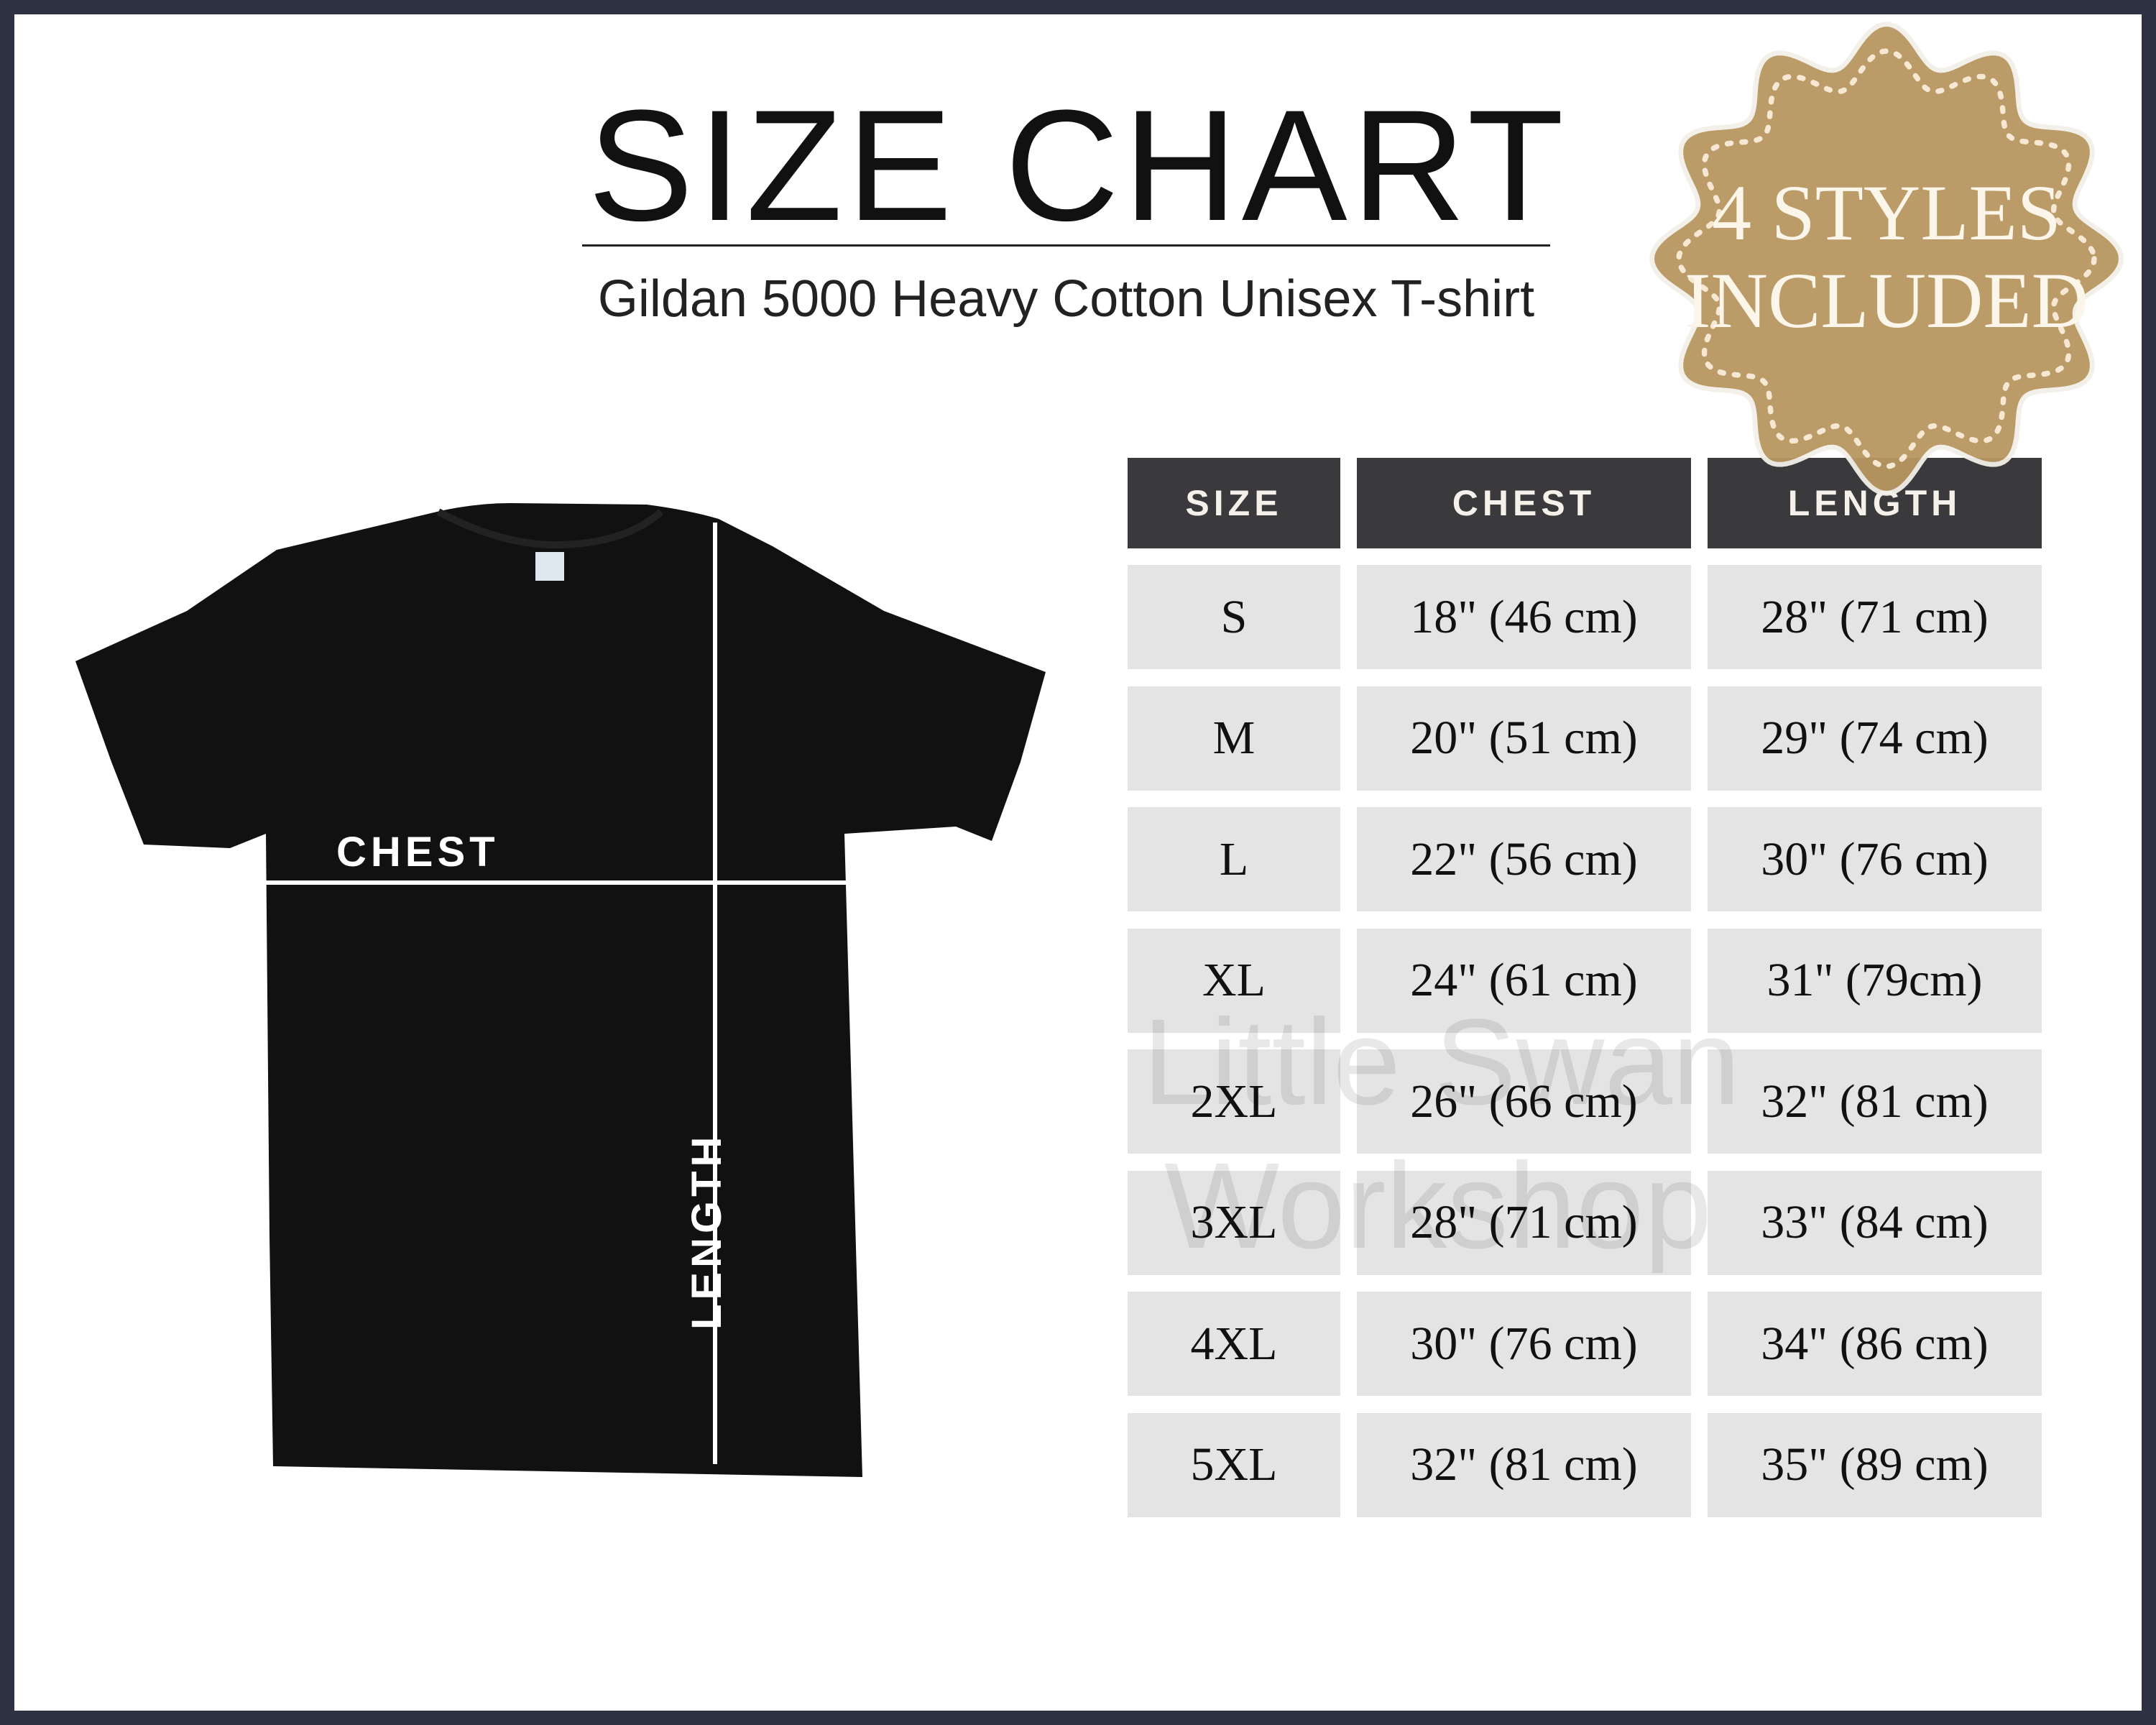 The image size is (2156, 1725). What do you see at coordinates (1524, 1101) in the screenshot?
I see `table-cell-chest: 26" (66 cm)` at bounding box center [1524, 1101].